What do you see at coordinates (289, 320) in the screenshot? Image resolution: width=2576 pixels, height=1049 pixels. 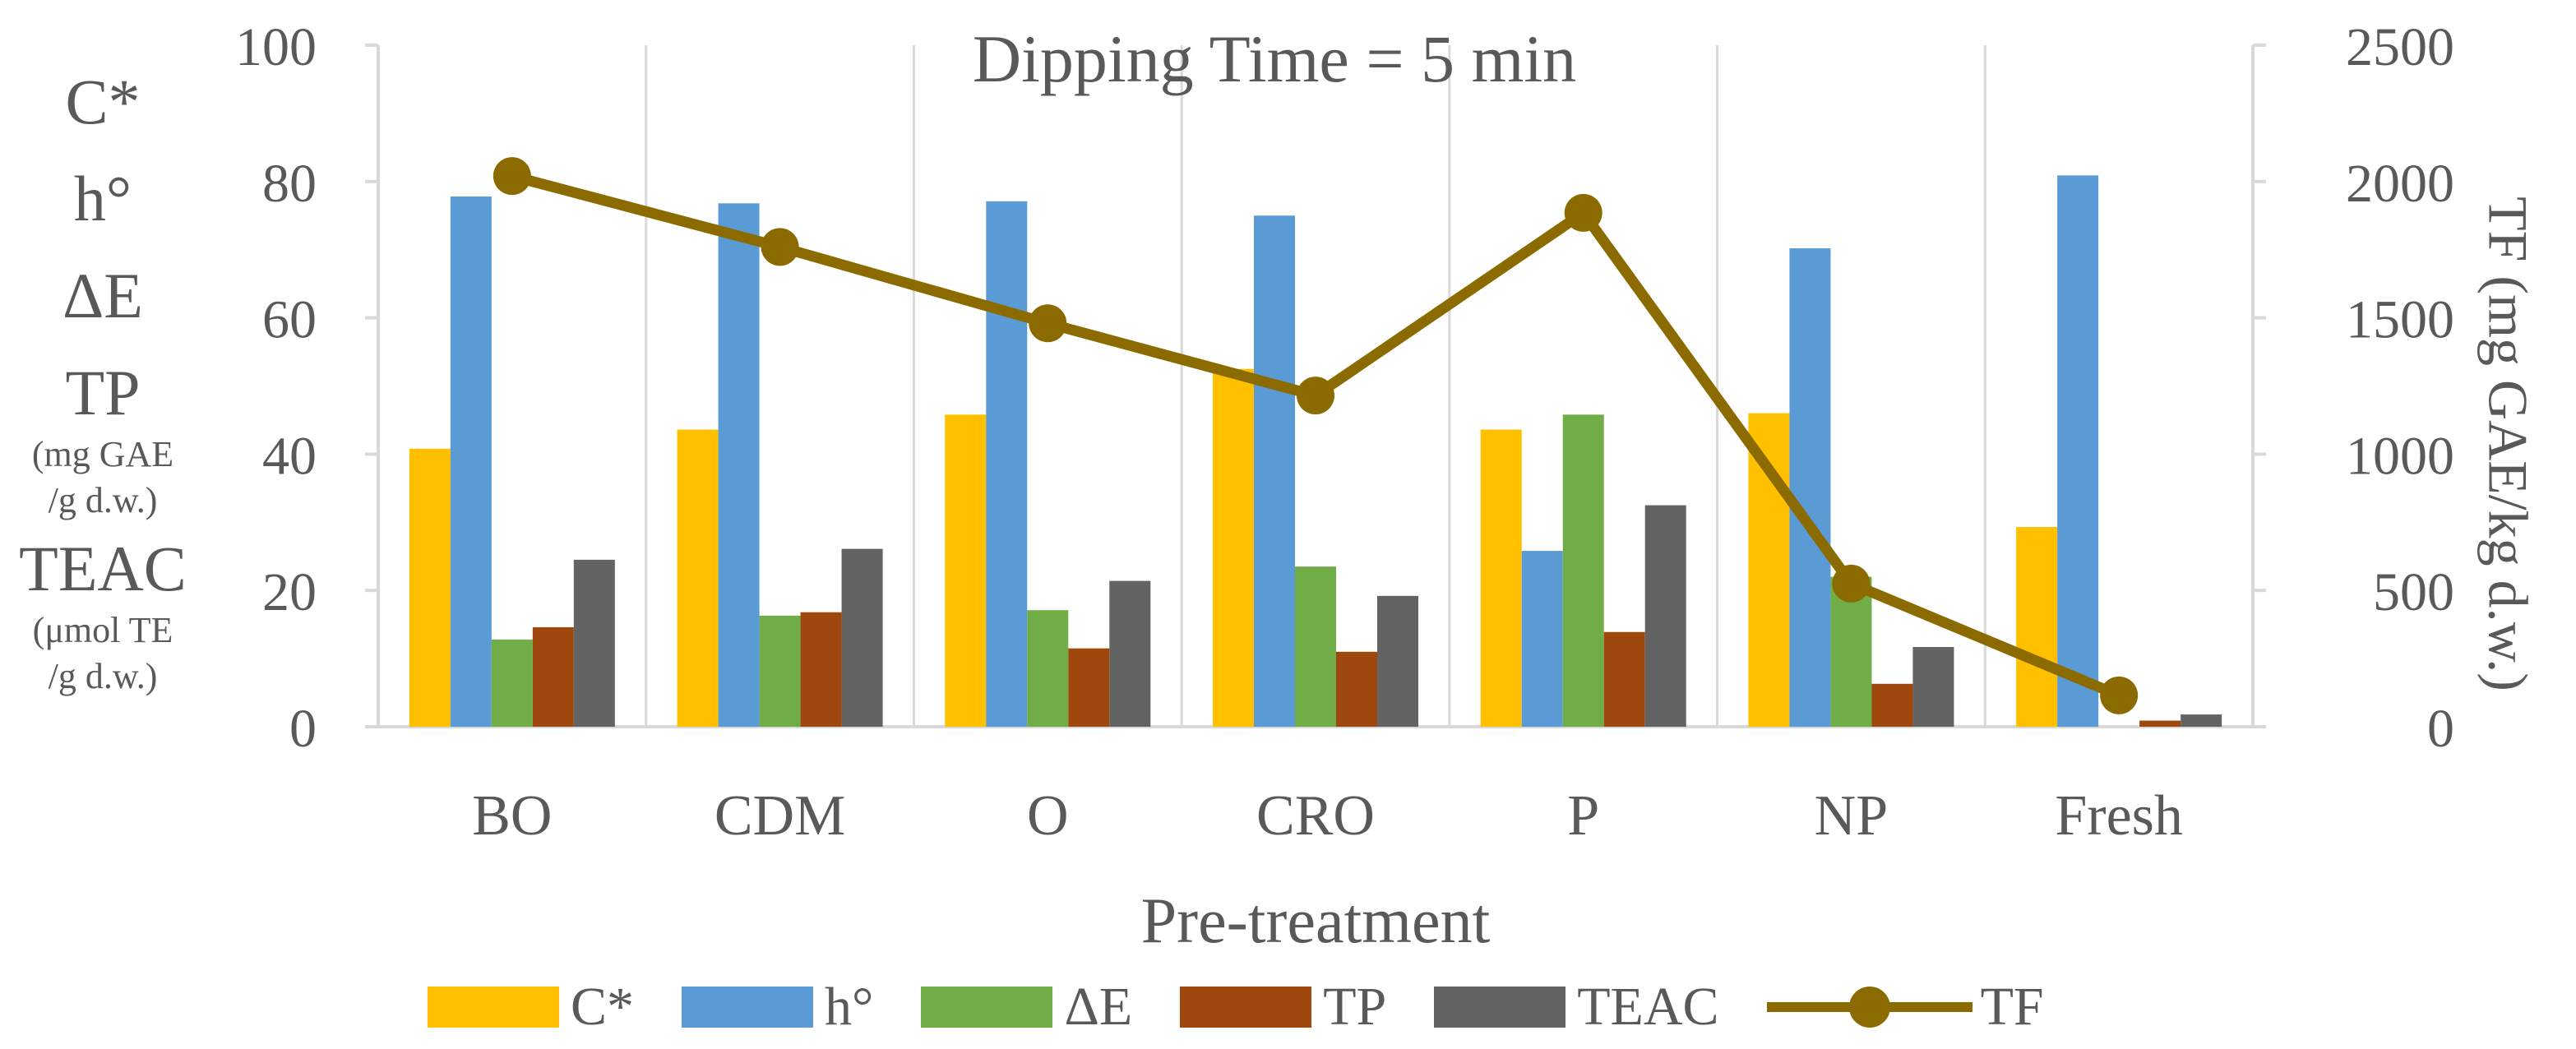 I see `y-tick-left-3: 60` at bounding box center [289, 320].